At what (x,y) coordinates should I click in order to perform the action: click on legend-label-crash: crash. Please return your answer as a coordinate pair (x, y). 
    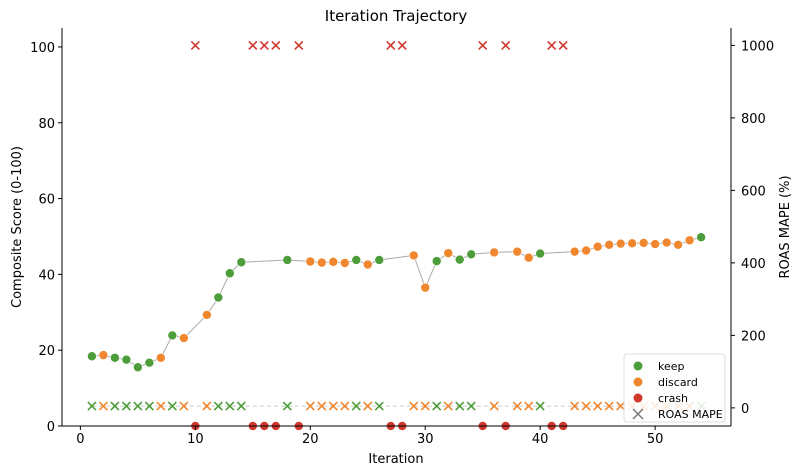
    Looking at the image, I should click on (673, 398).